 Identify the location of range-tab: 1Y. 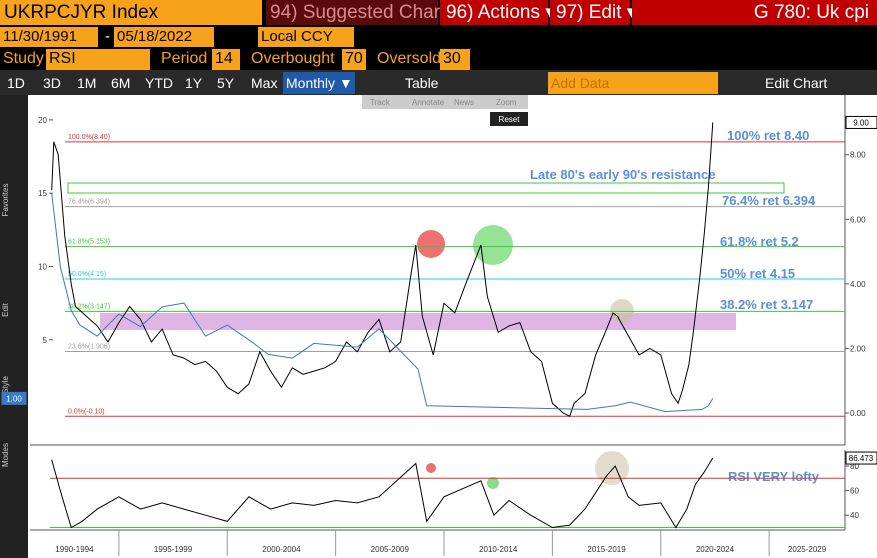
(194, 83).